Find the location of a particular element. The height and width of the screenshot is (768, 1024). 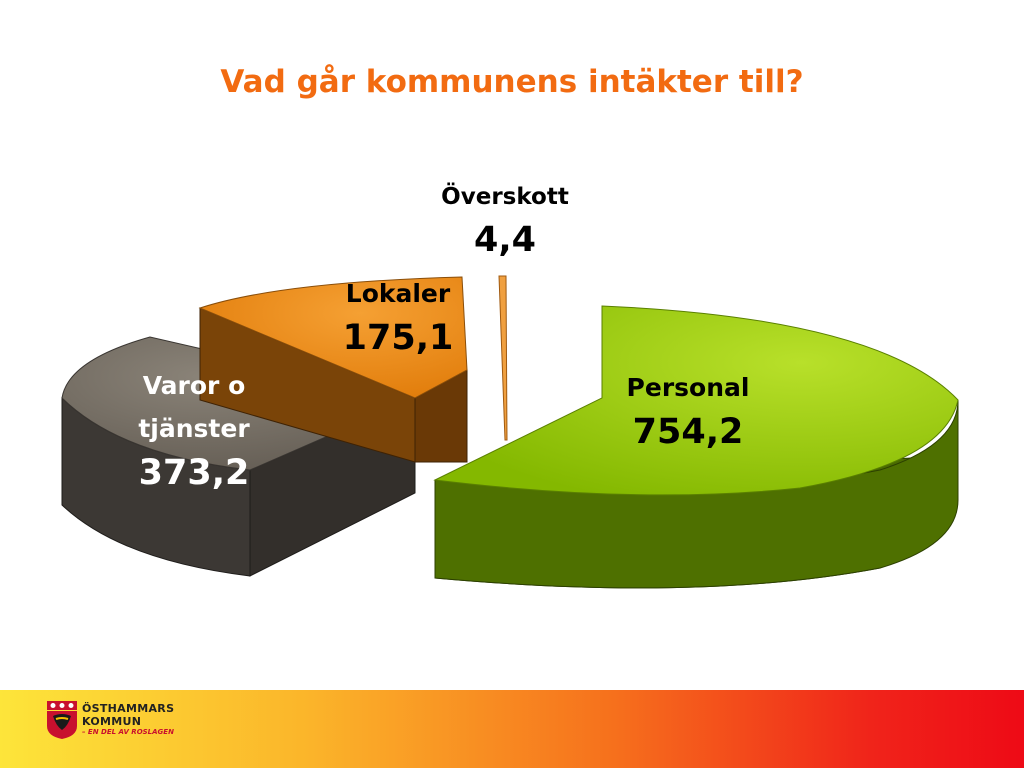

slice-overskott is located at coordinates (503, 358).